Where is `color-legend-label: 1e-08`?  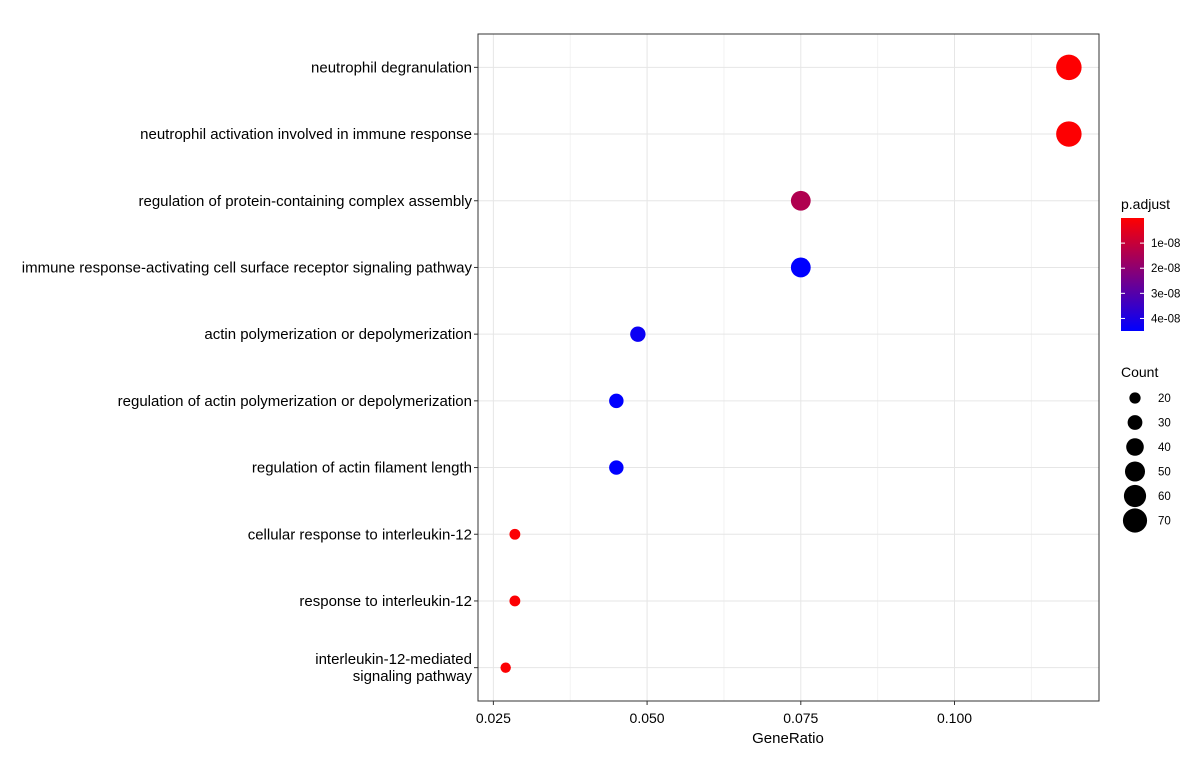 color-legend-label: 1e-08 is located at coordinates (1165, 244).